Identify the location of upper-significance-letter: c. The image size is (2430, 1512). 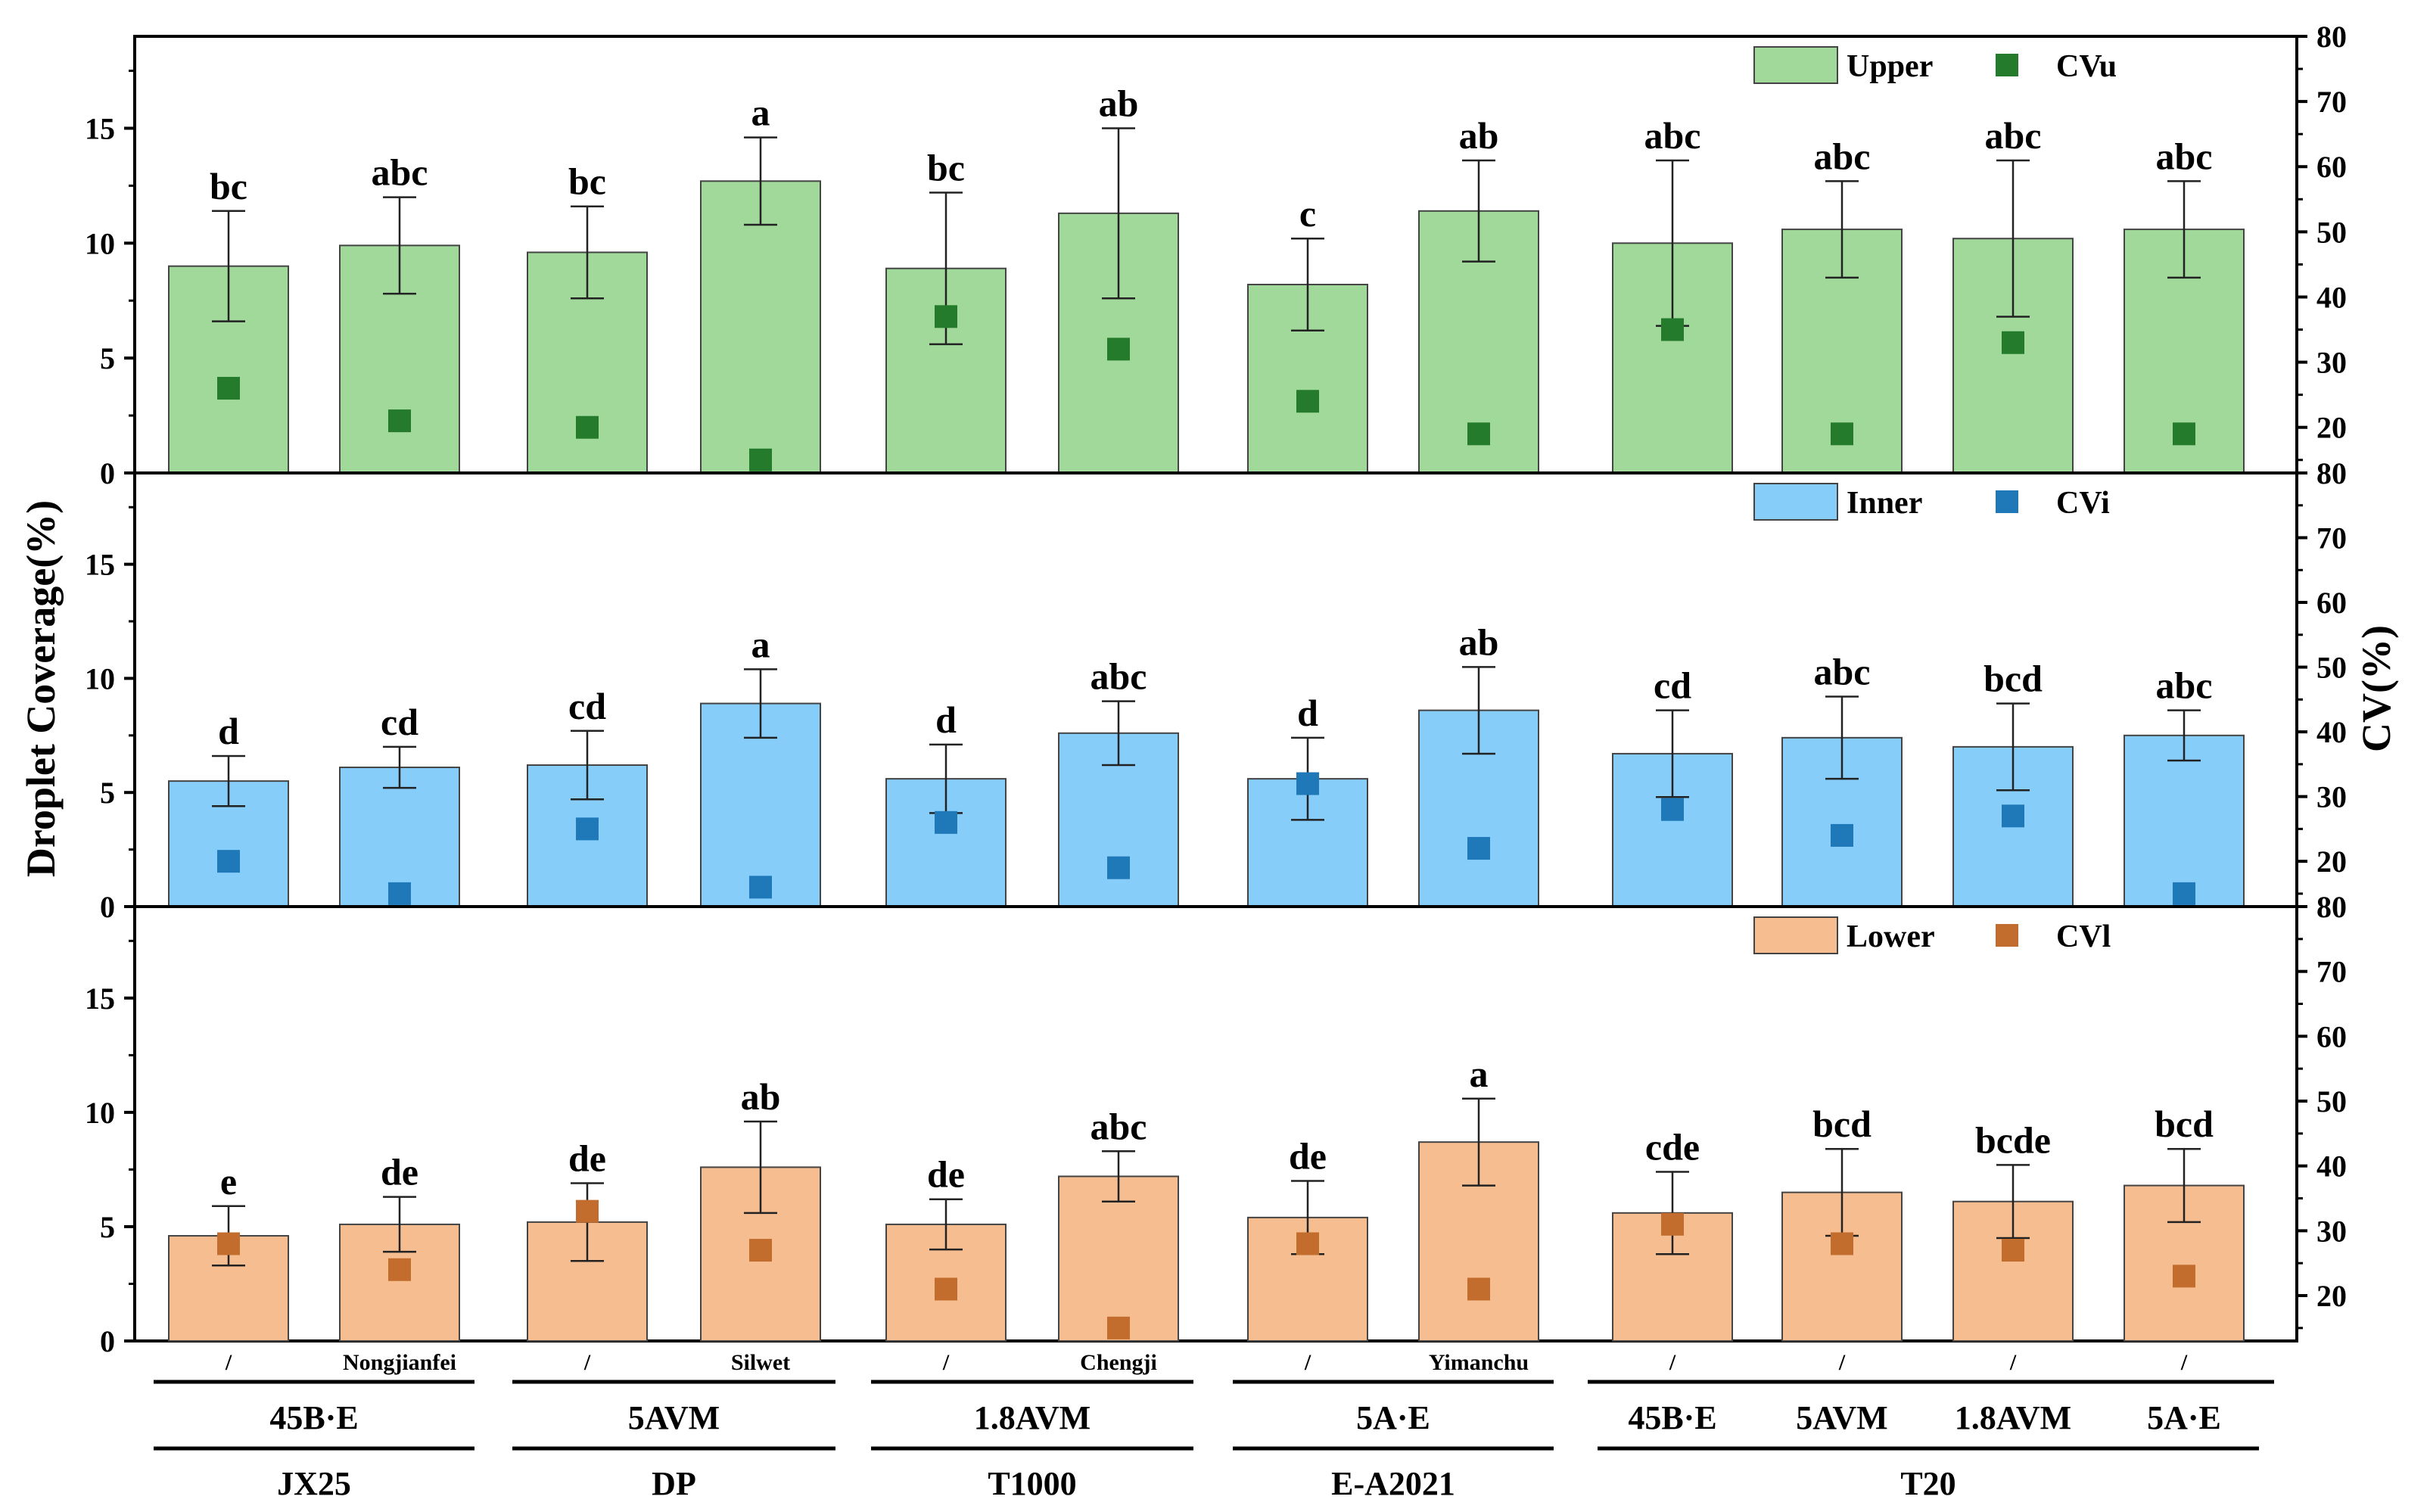
(1307, 213).